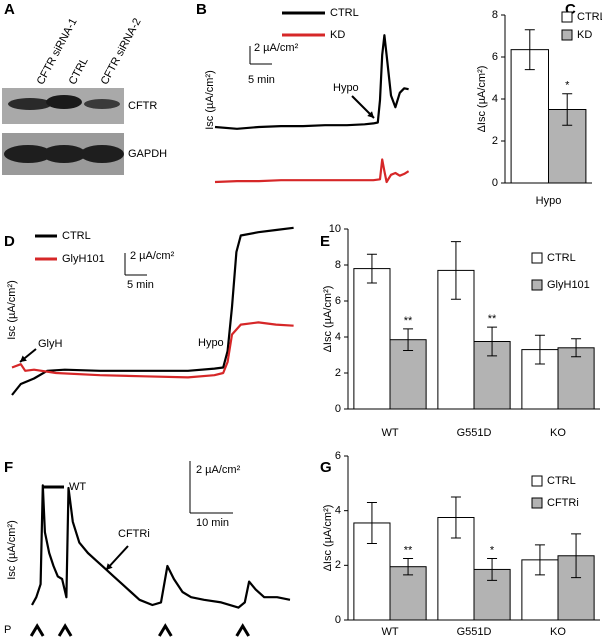 This screenshot has height=639, width=602. I want to click on panel-label: E, so click(325, 241).